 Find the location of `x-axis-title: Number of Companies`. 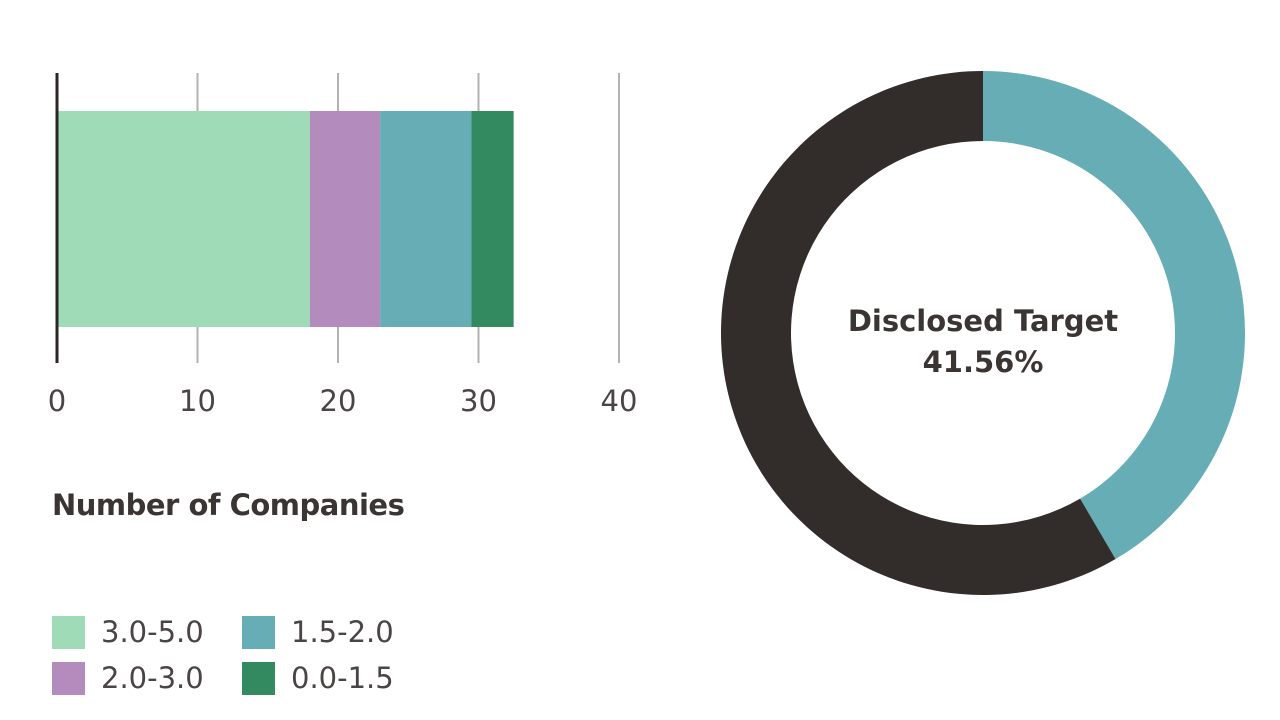

x-axis-title: Number of Companies is located at coordinates (228, 505).